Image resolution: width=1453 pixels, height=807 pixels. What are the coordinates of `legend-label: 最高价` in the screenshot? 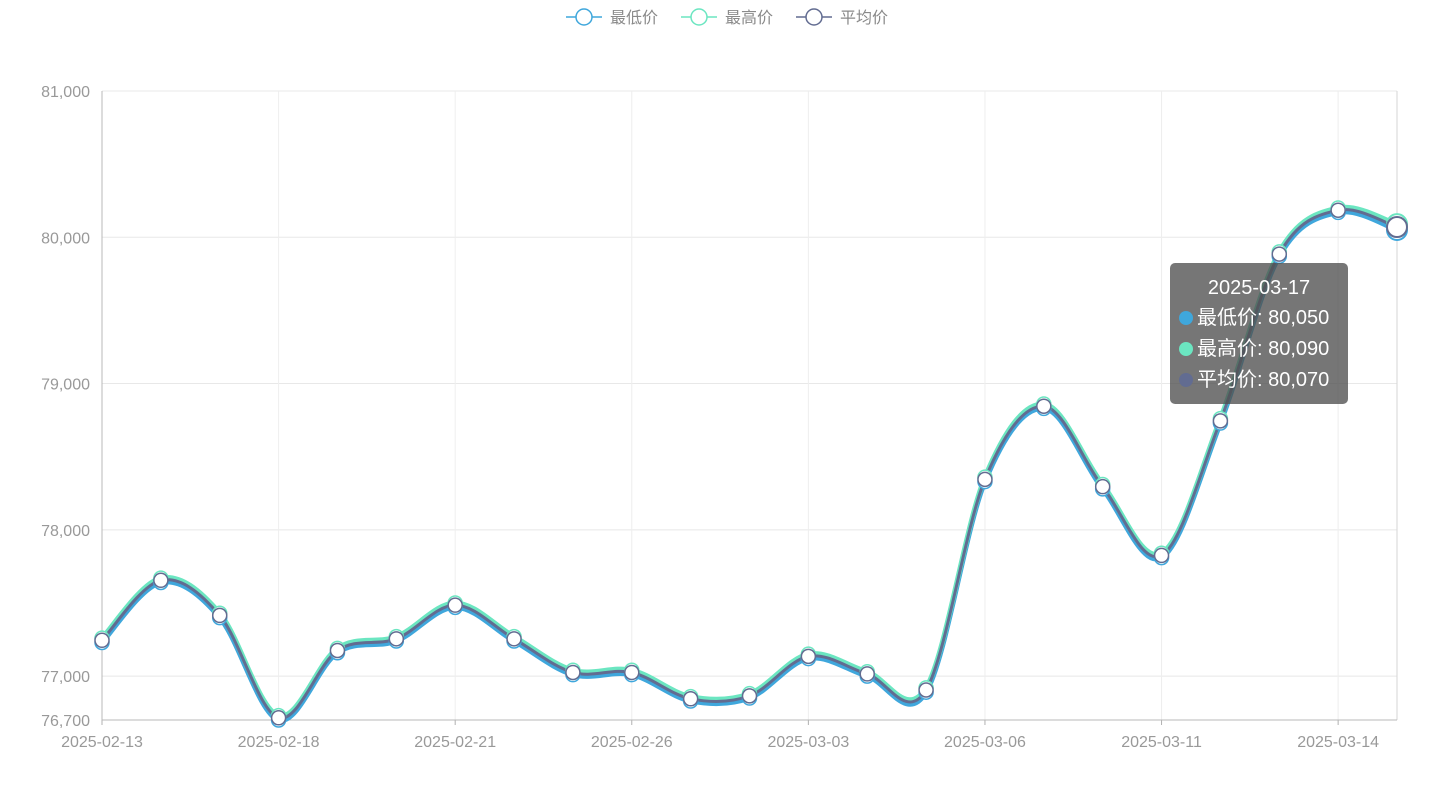 It's located at (749, 18).